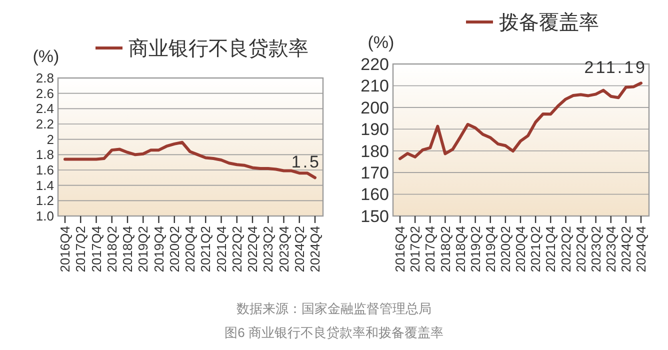 The height and width of the screenshot is (350, 668). I want to click on caption: 图6 商业银行不良贷款率和拨备覆盖率, so click(334, 332).